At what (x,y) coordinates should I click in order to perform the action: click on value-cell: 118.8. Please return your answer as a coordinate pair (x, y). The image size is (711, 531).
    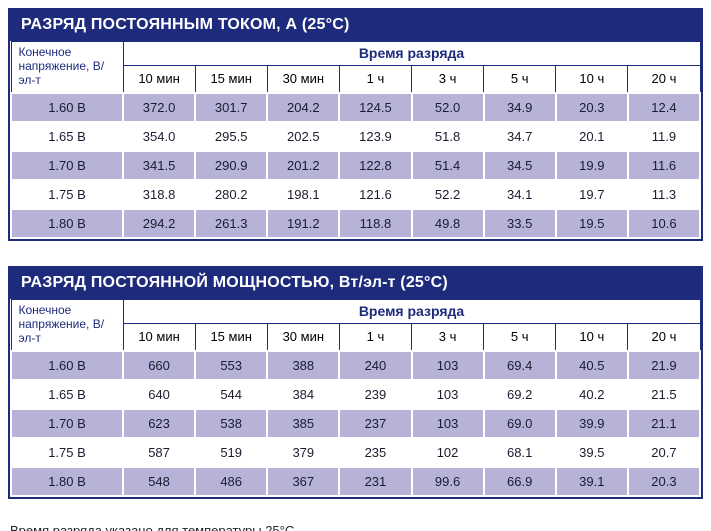
    Looking at the image, I should click on (375, 223).